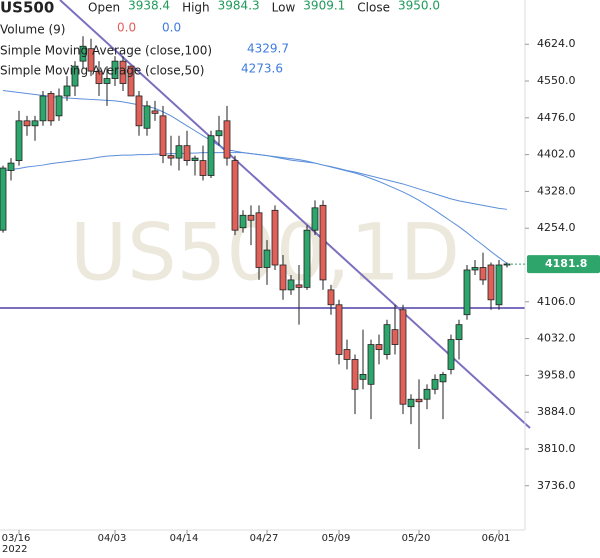 Image resolution: width=600 pixels, height=558 pixels. I want to click on readout-value: 3950.0, so click(419, 6).